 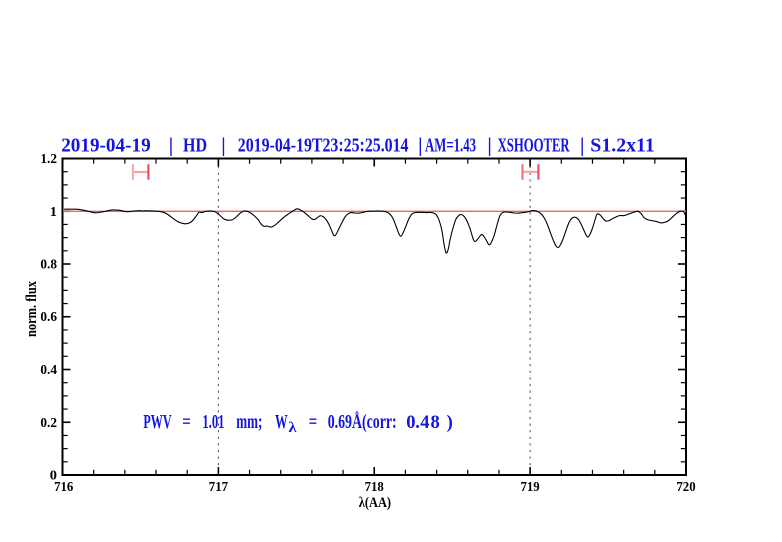 I want to click on svg-text: XSHOOTER, so click(x=534, y=145).